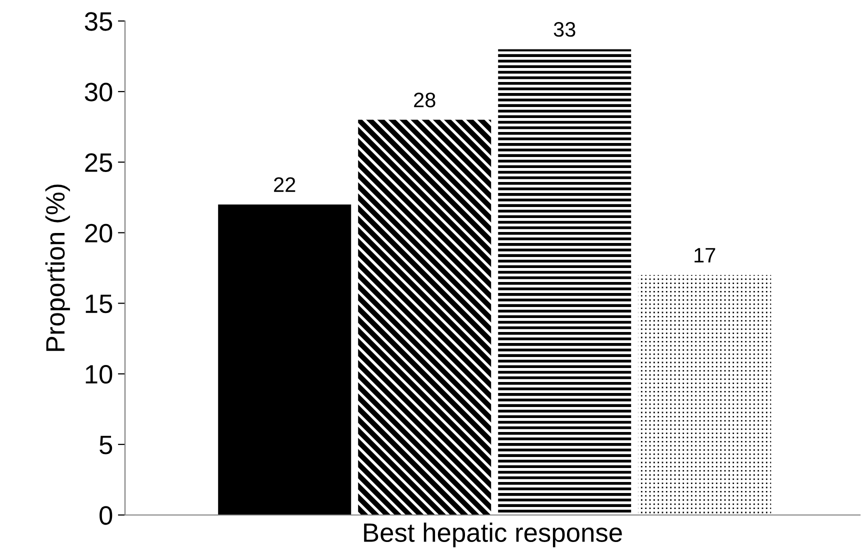 This screenshot has width=863, height=559. Describe the element at coordinates (99, 374) in the screenshot. I see `y-tick-label: 10` at that location.